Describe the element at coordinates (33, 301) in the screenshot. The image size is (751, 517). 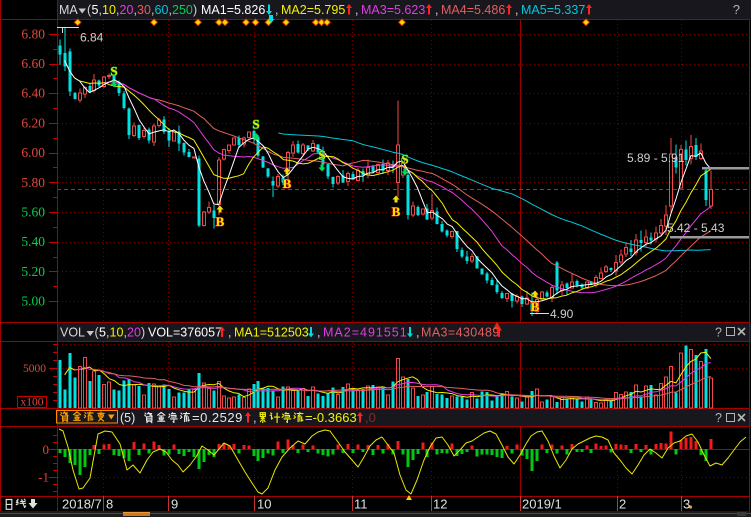
I see `svg-text: 5.00` at that location.